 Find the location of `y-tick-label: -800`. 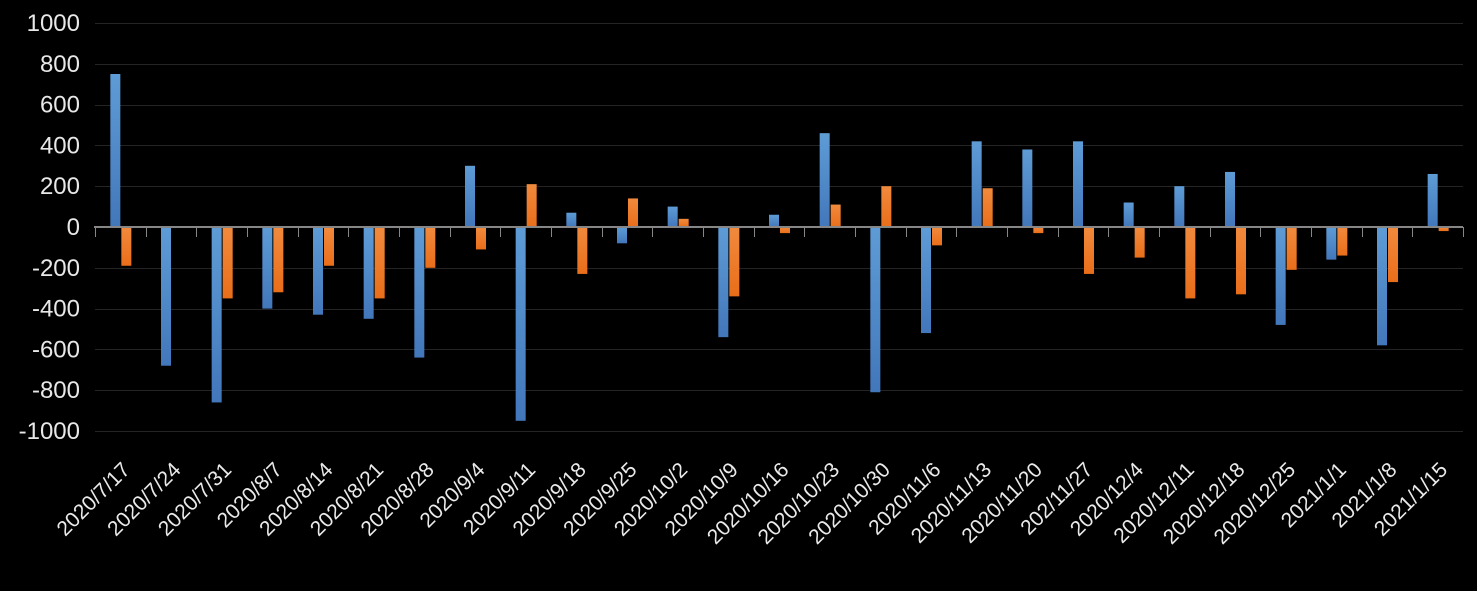

y-tick-label: -800 is located at coordinates (56, 390).